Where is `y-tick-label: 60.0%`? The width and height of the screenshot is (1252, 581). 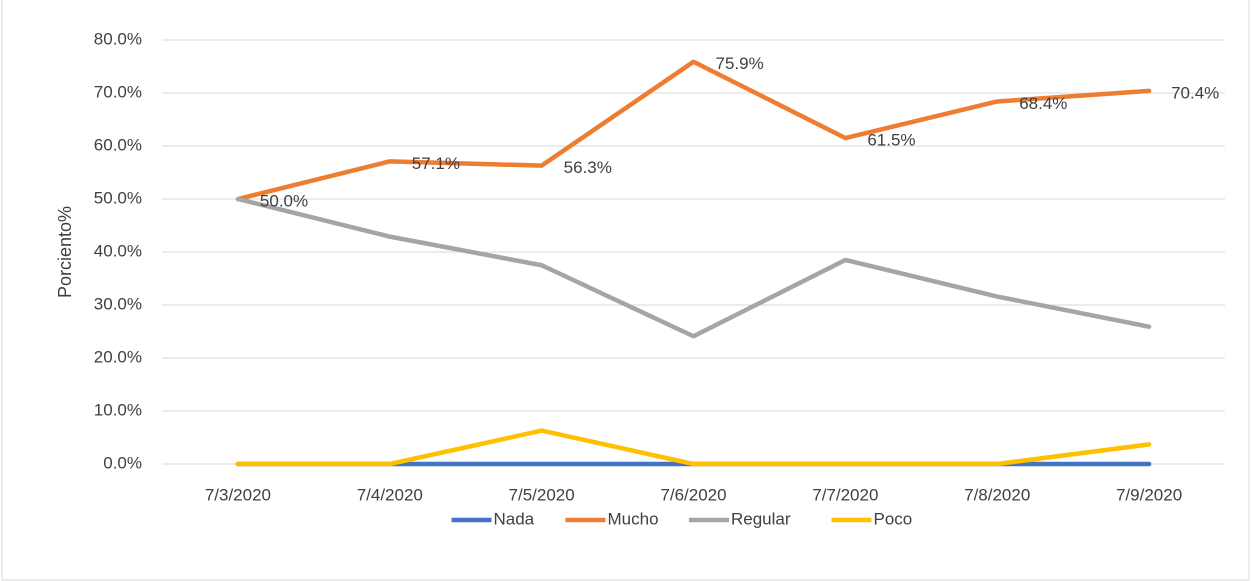
y-tick-label: 60.0% is located at coordinates (118, 144).